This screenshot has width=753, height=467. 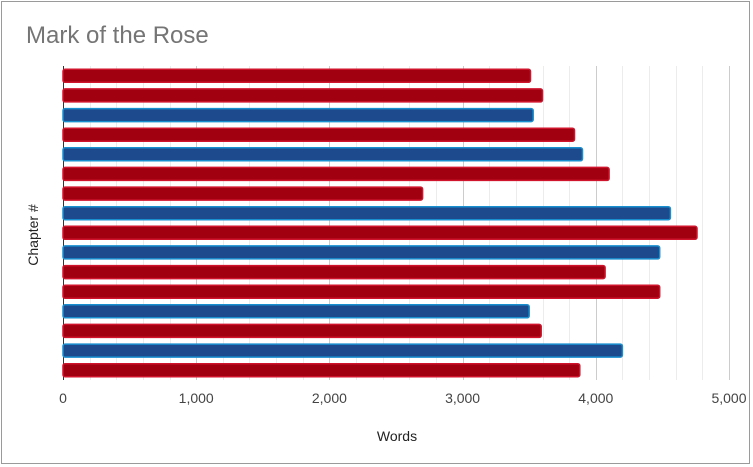 I want to click on x-tick-label: 1,000, so click(x=196, y=398).